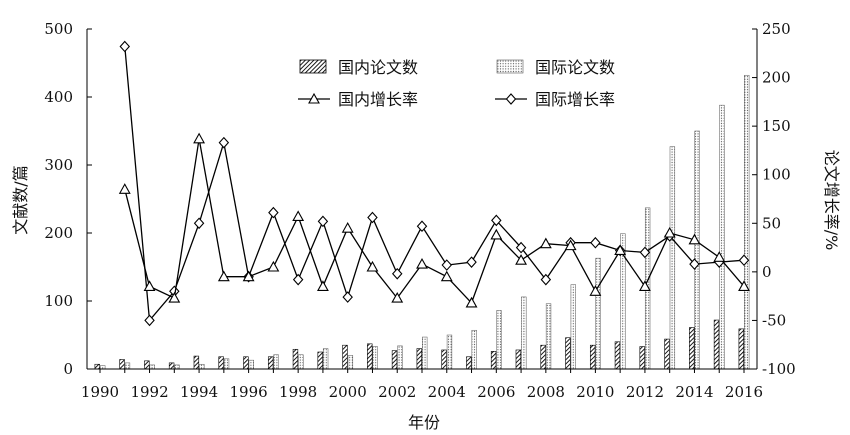  Describe the element at coordinates (223, 276) in the screenshot. I see `domestic-rate-point-1995` at that location.